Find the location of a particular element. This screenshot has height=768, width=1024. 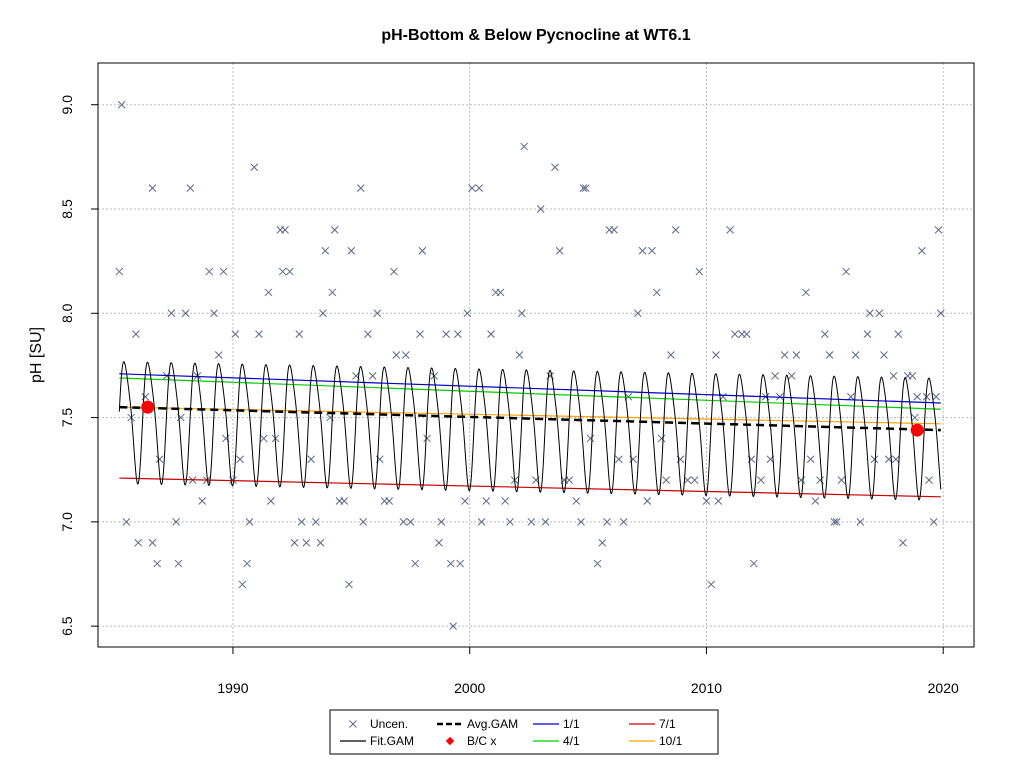

x-tick-label: 2010 is located at coordinates (706, 688).